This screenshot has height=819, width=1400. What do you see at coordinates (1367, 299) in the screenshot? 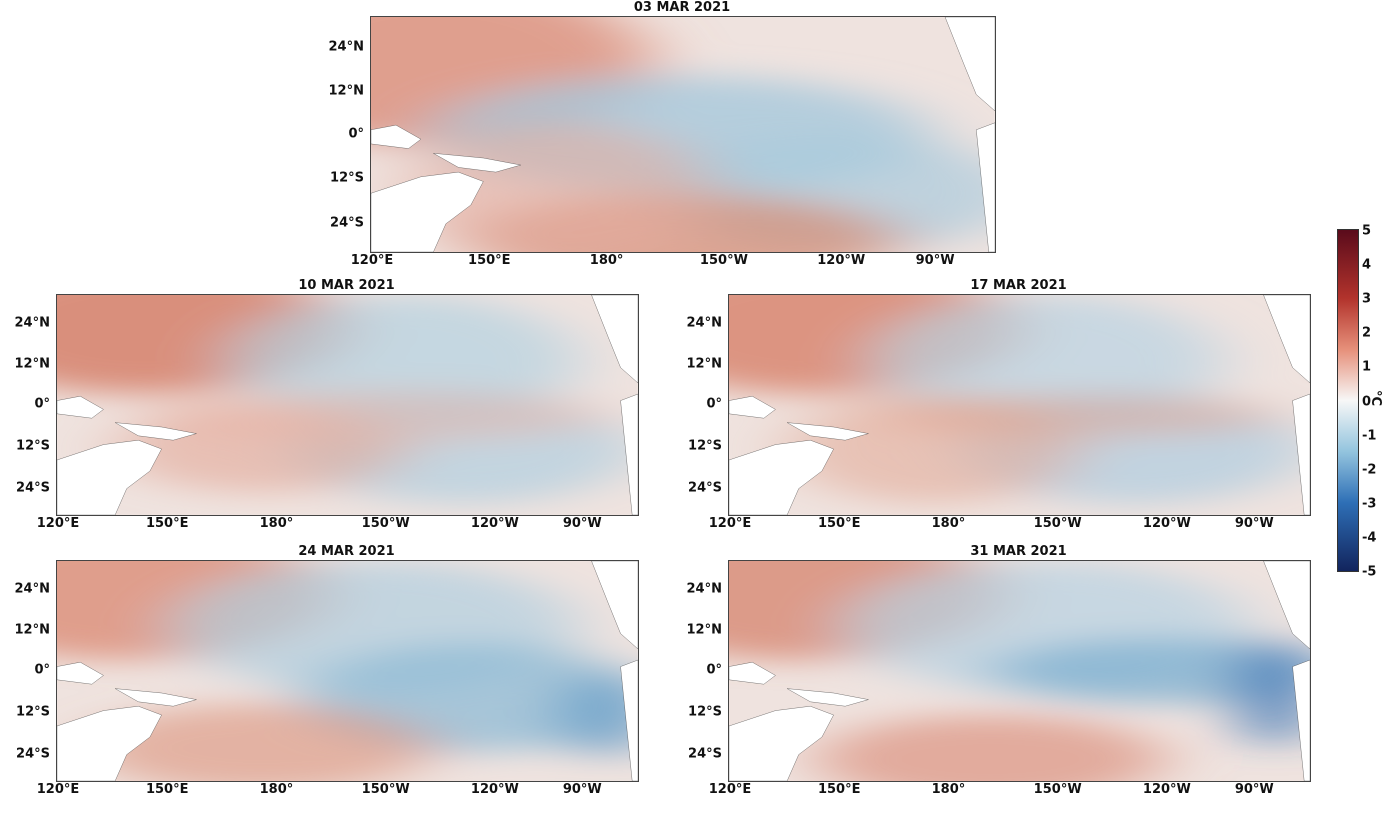
I see `colorbar-tick-label: 3` at bounding box center [1367, 299].